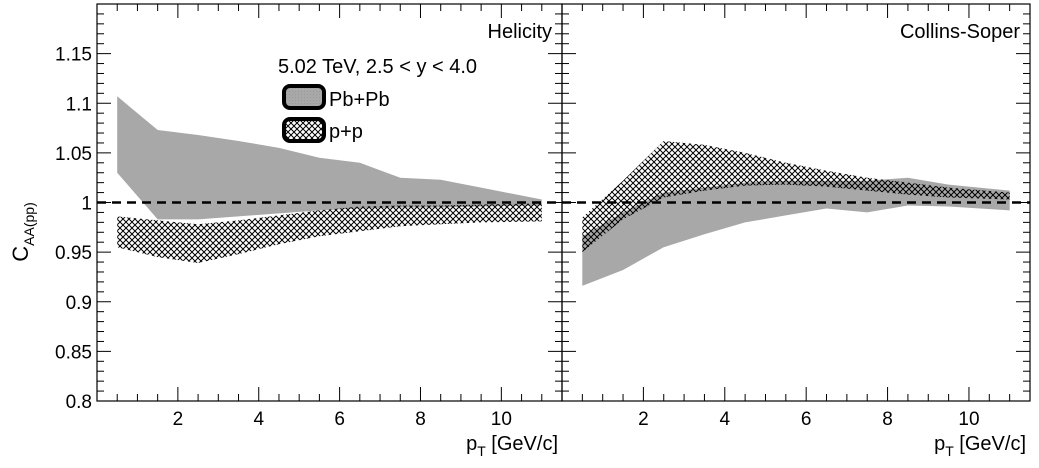  What do you see at coordinates (304, 97) in the screenshot?
I see `legend-swatch-pbpb` at bounding box center [304, 97].